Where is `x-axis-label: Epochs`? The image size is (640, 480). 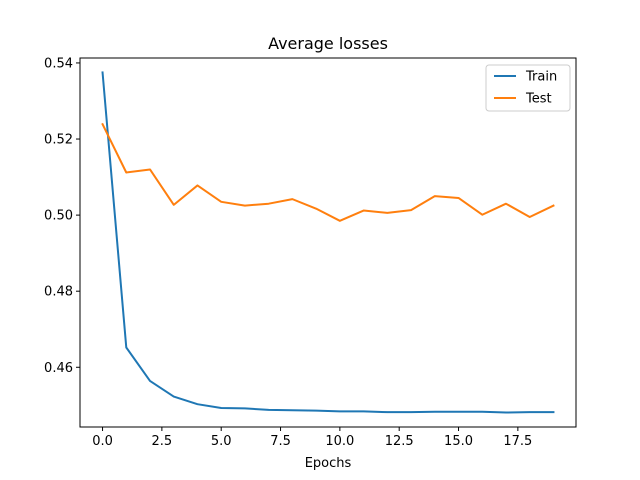 x-axis-label: Epochs is located at coordinates (328, 463).